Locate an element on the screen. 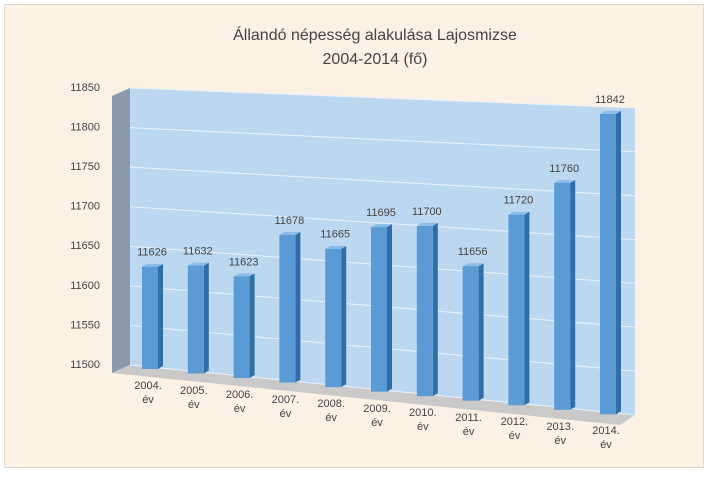 Image resolution: width=709 pixels, height=478 pixels. value-label: 11760 is located at coordinates (564, 169).